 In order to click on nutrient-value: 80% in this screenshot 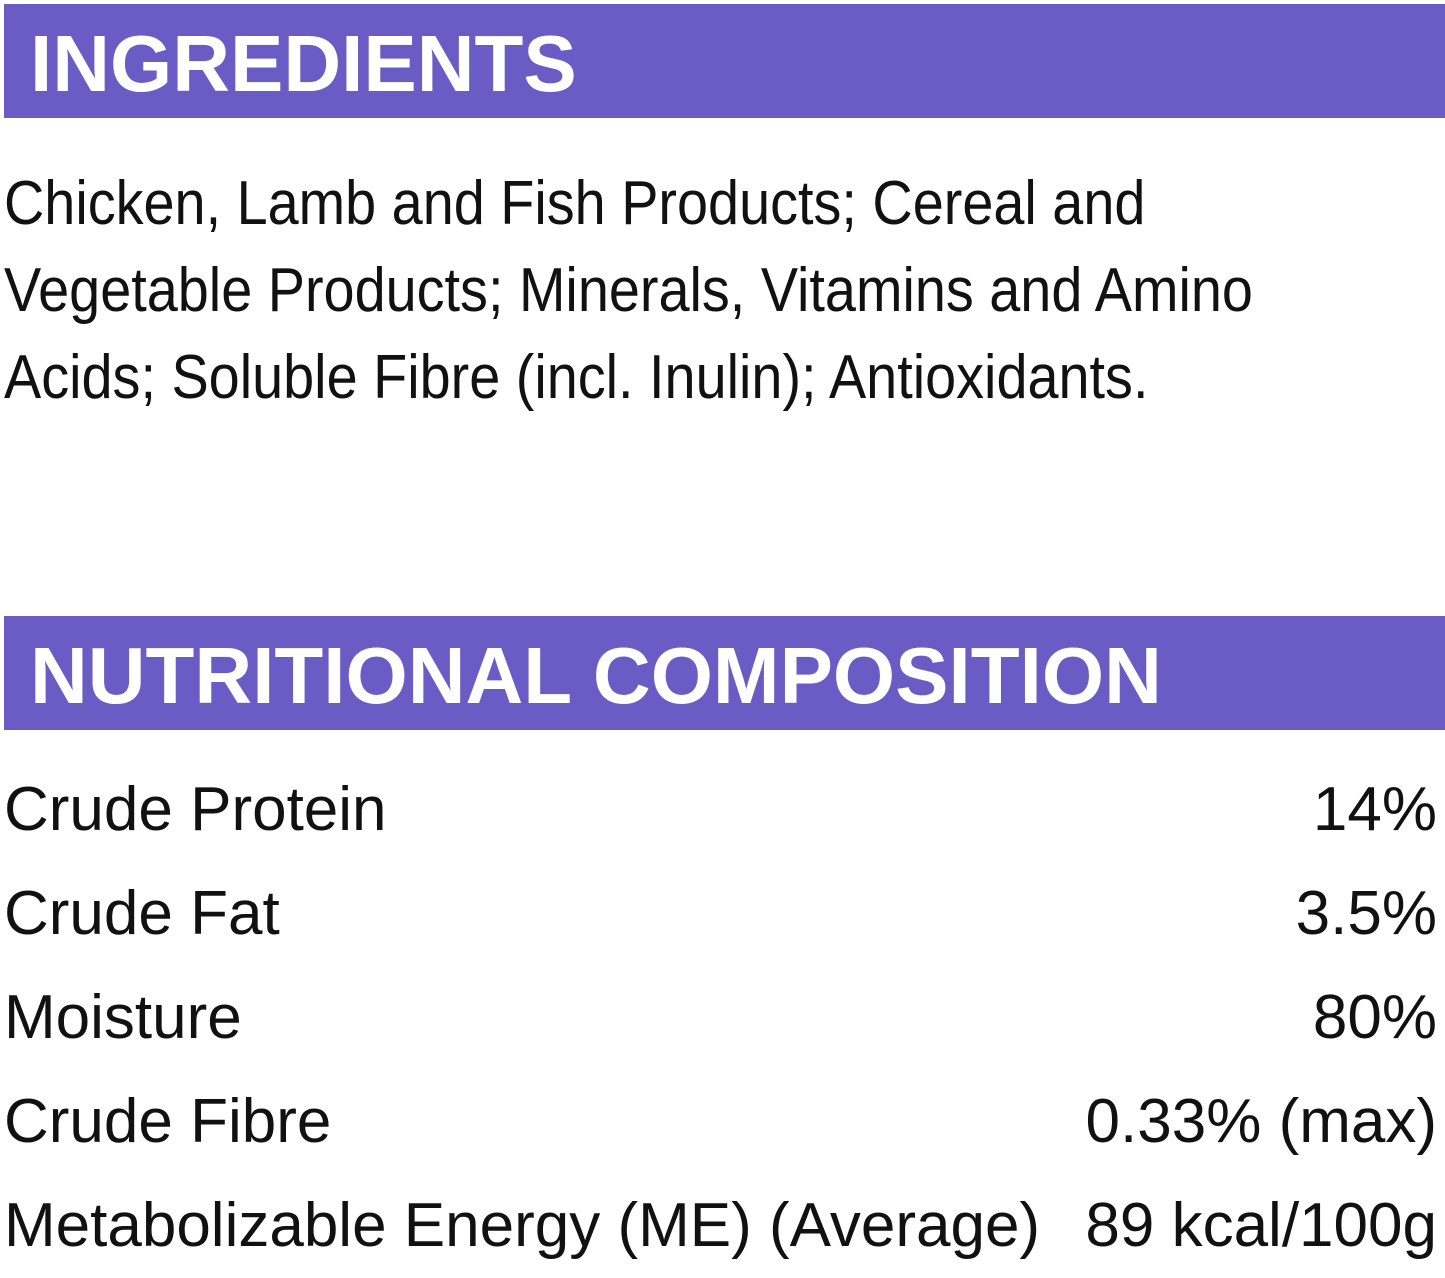, I will do `click(1374, 1017)`.